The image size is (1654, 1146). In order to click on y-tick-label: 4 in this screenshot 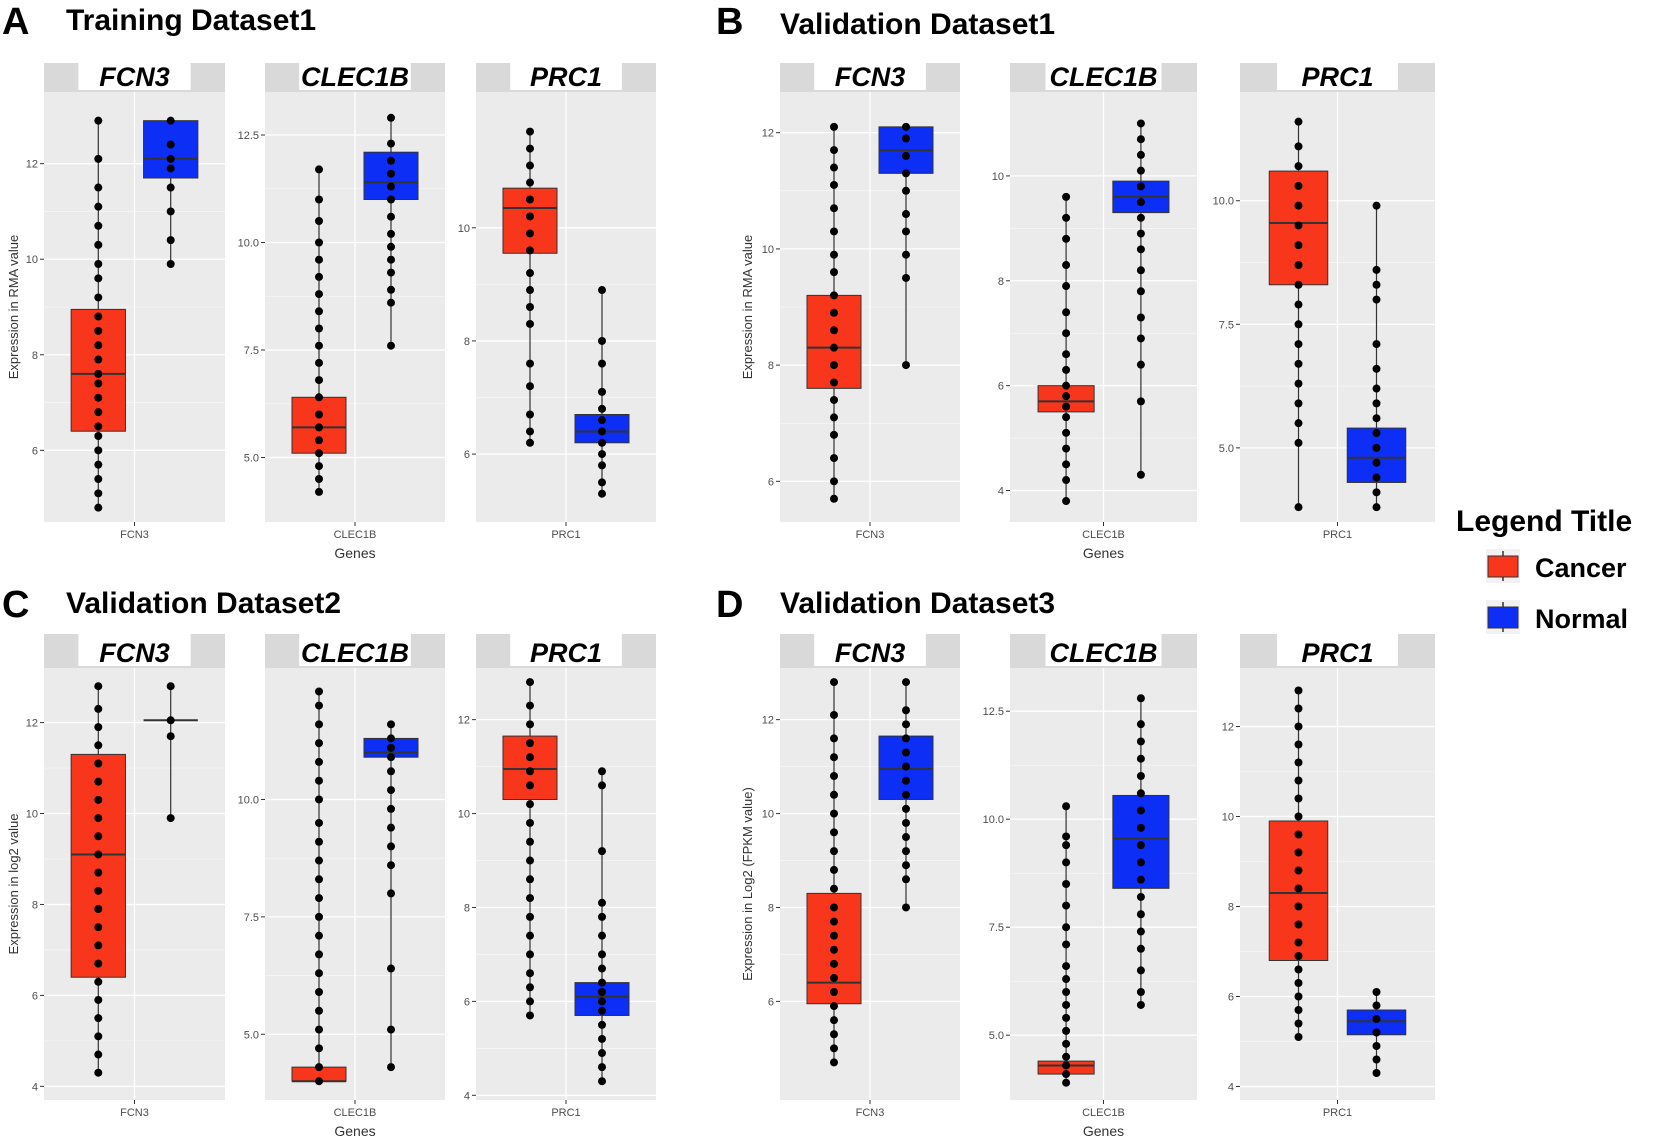, I will do `click(35, 1087)`.